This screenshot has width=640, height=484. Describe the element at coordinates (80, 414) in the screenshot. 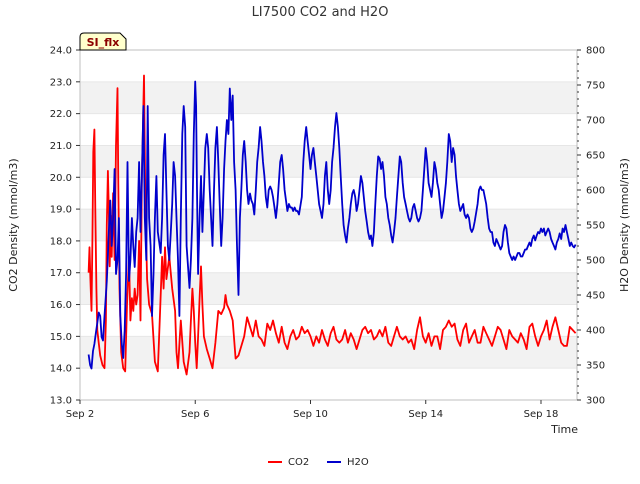

I see `x-tick-label: Sep 2` at that location.